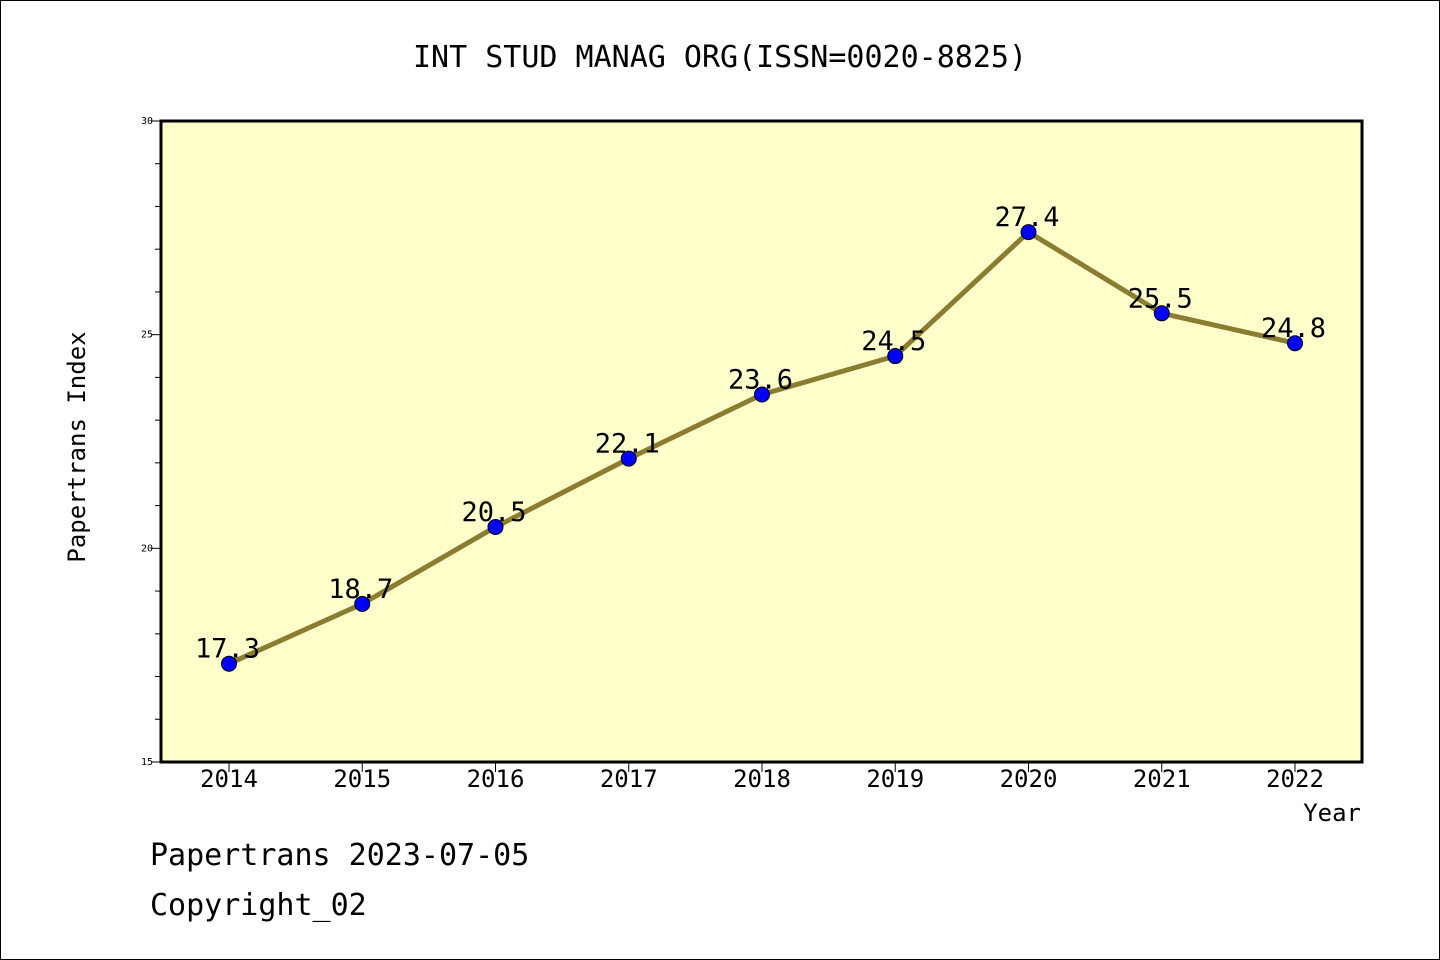 The image size is (1440, 960). I want to click on x-tick-label: 2022, so click(1295, 779).